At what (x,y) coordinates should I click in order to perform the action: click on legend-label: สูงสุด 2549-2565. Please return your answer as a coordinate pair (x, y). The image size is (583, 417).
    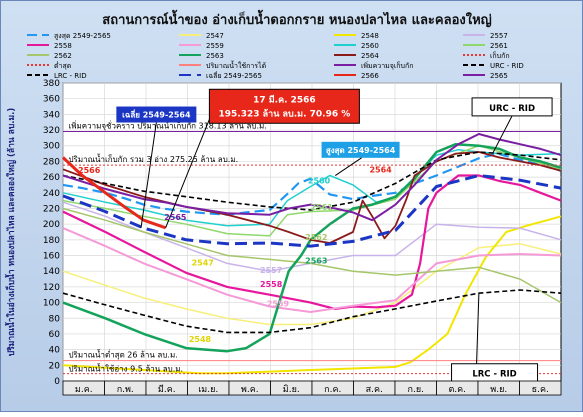
    Looking at the image, I should click on (82, 36).